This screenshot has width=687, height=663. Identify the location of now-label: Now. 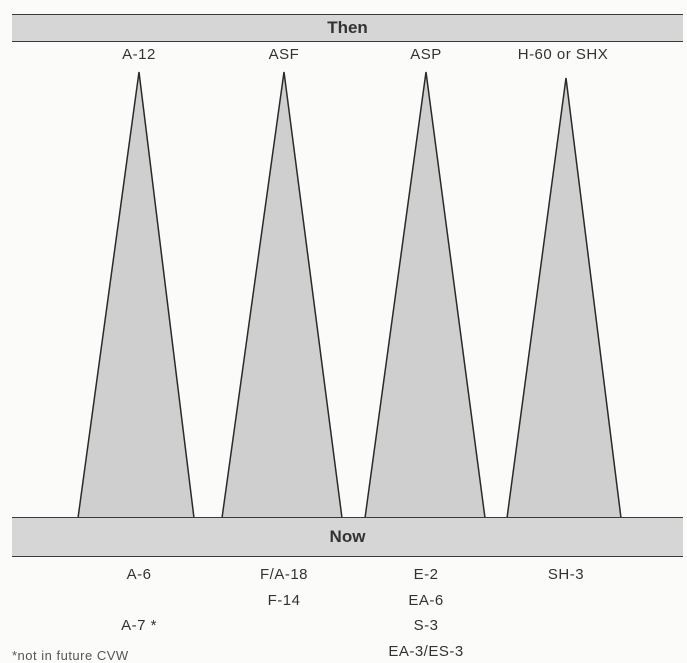
(348, 537).